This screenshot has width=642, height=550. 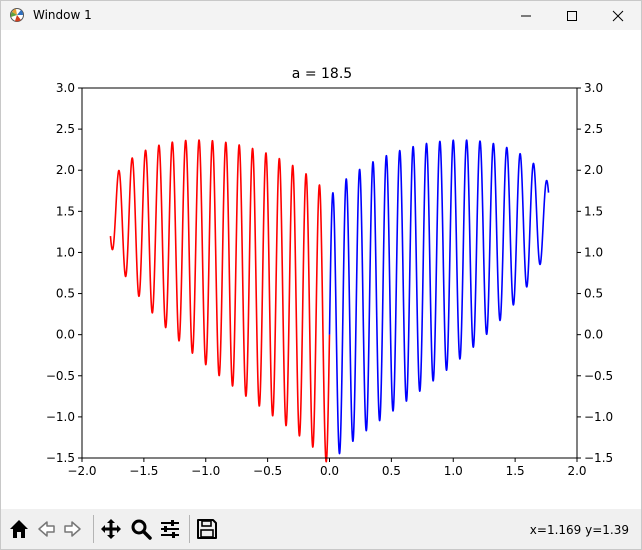 What do you see at coordinates (60, 376) in the screenshot?
I see `y-tick-label-left: −0.5` at bounding box center [60, 376].